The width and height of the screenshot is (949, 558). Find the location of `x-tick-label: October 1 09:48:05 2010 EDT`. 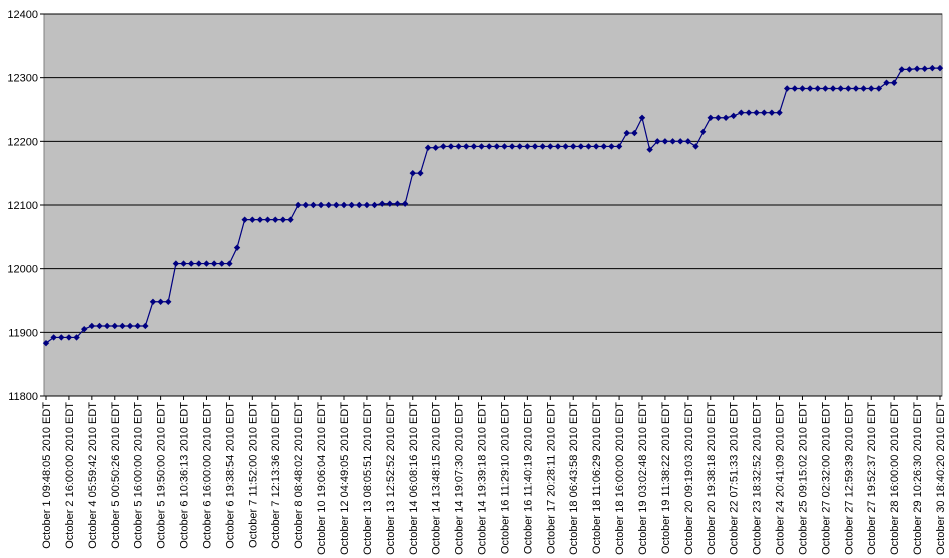

x-tick-label: October 1 09:48:05 2010 EDT is located at coordinates (47, 475).